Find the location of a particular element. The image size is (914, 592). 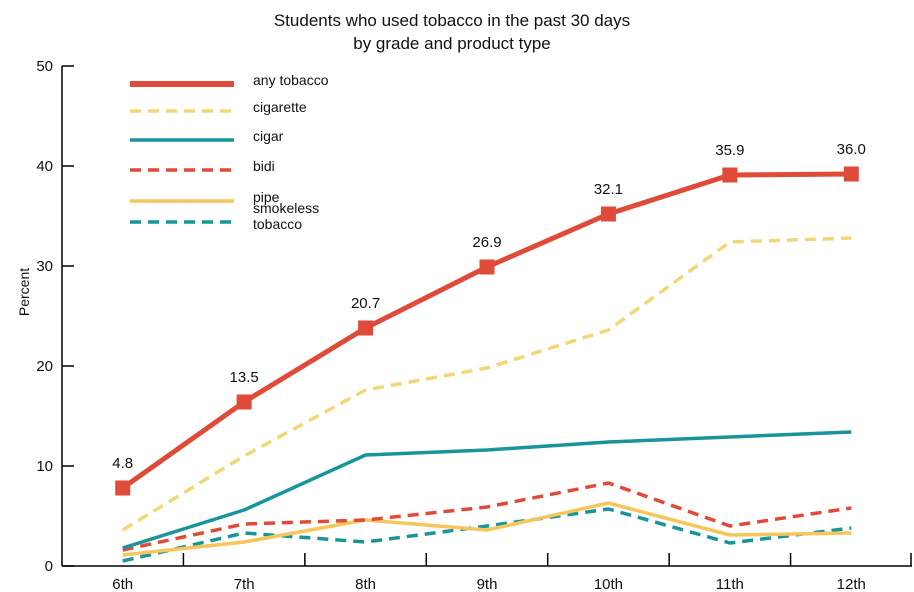

data-label: 4.8 is located at coordinates (122, 463).